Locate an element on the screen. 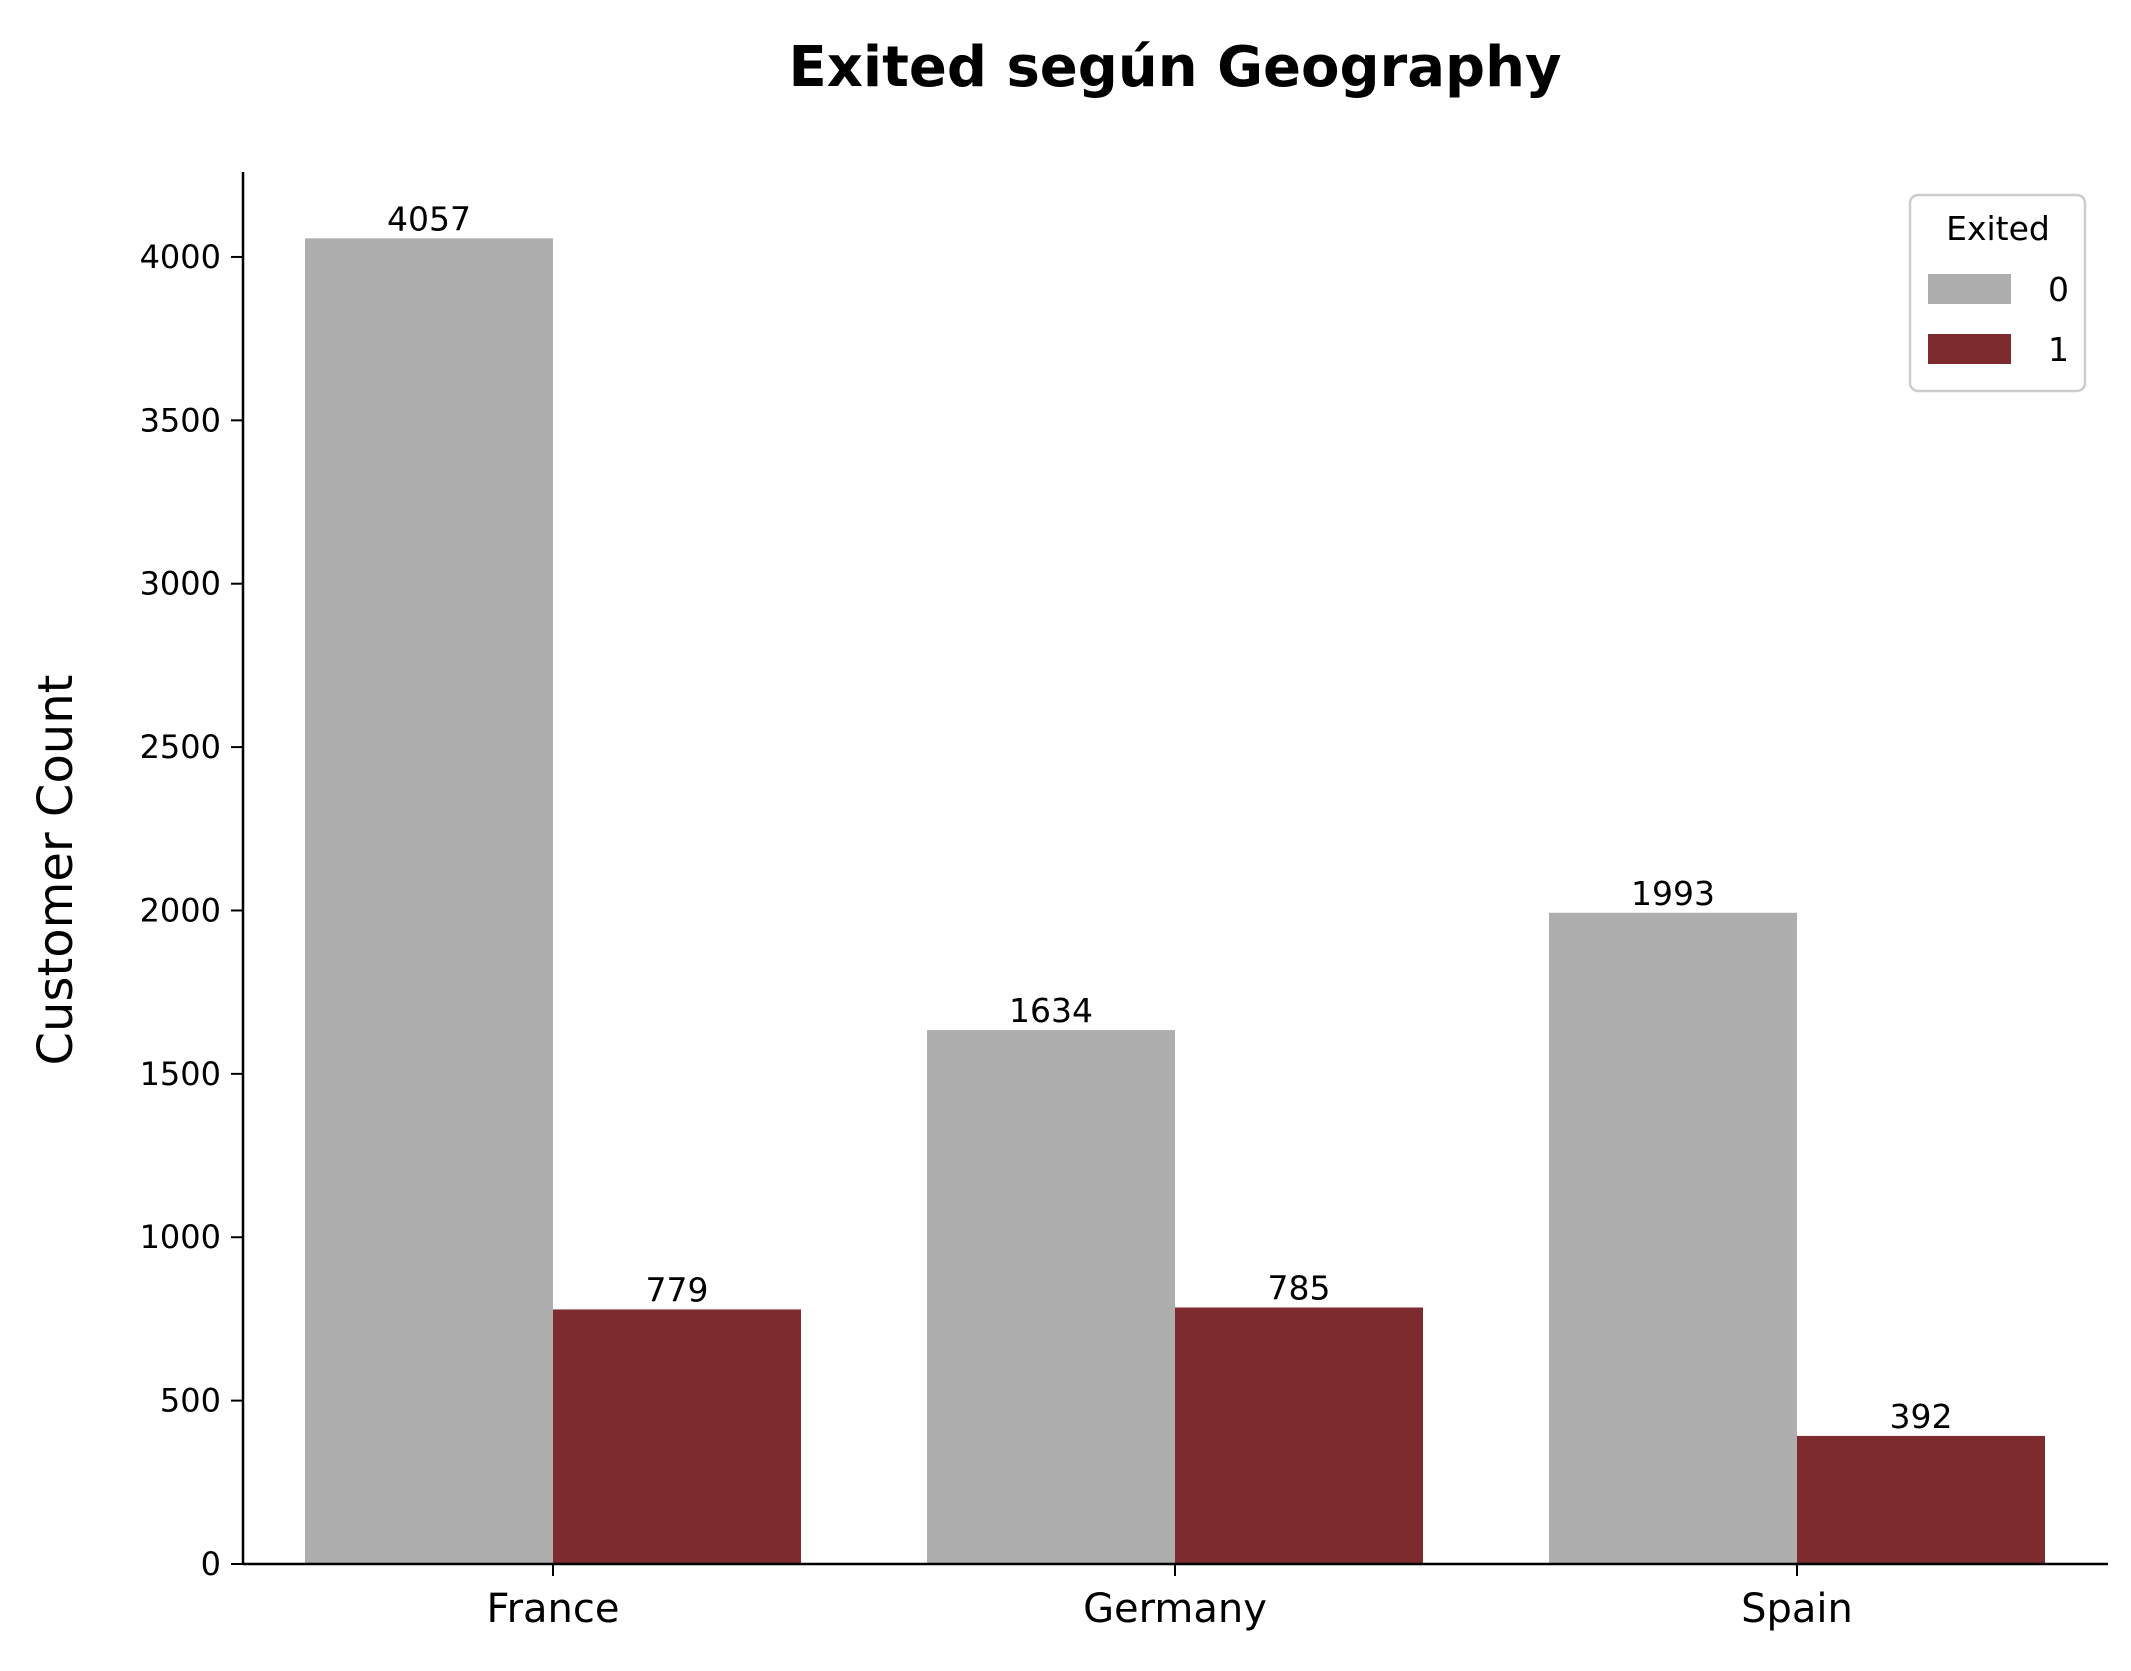 The image size is (2131, 1671). legend-label-exited-0: 0 is located at coordinates (2058, 289).